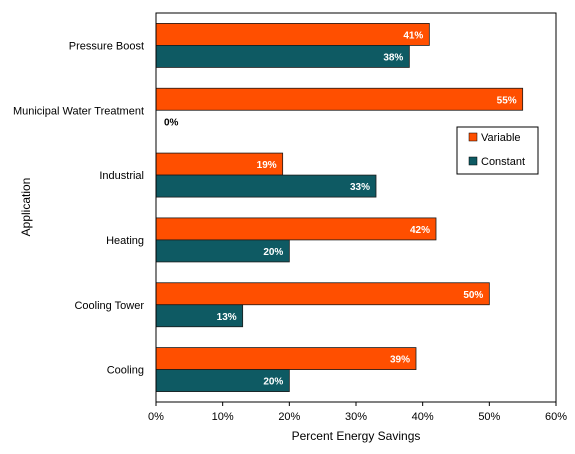 The height and width of the screenshot is (454, 575). What do you see at coordinates (420, 230) in the screenshot?
I see `data-label-variable-heating: 42%` at bounding box center [420, 230].